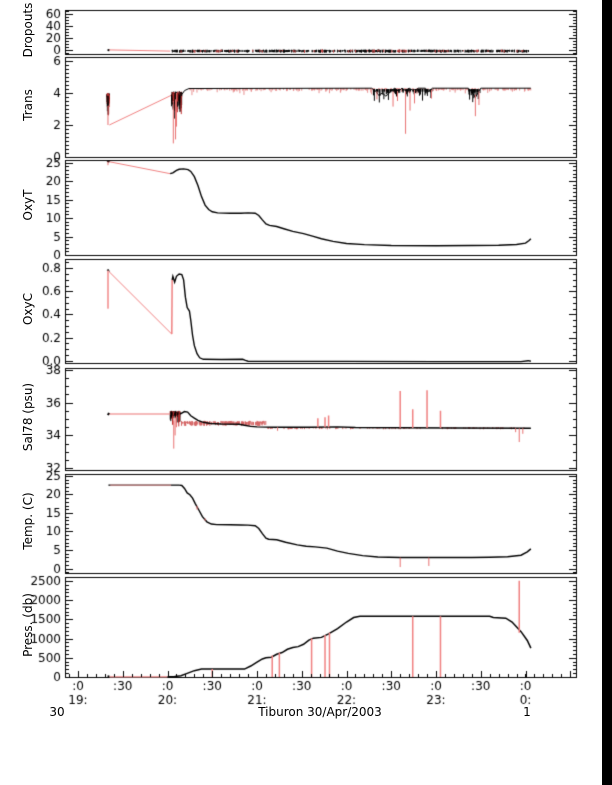  I want to click on y-axis-label-oxyt: OxyT, so click(28, 205).